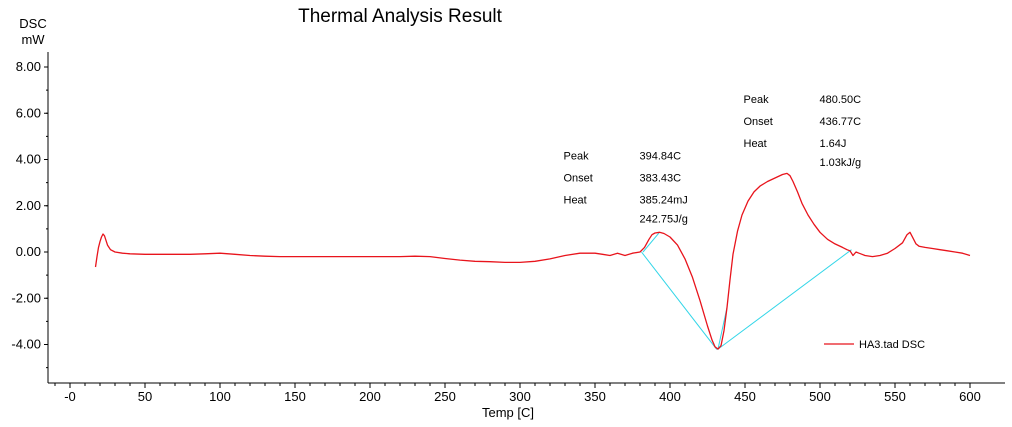  What do you see at coordinates (26, 344) in the screenshot?
I see `y-tick-label: -4.00` at bounding box center [26, 344].